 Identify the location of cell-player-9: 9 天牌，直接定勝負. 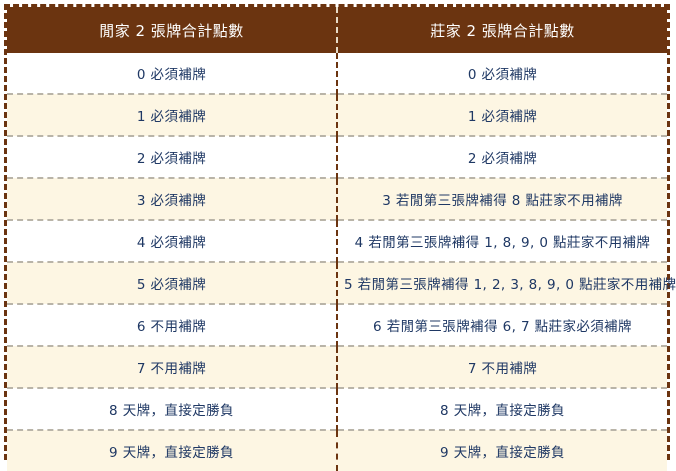
(172, 450).